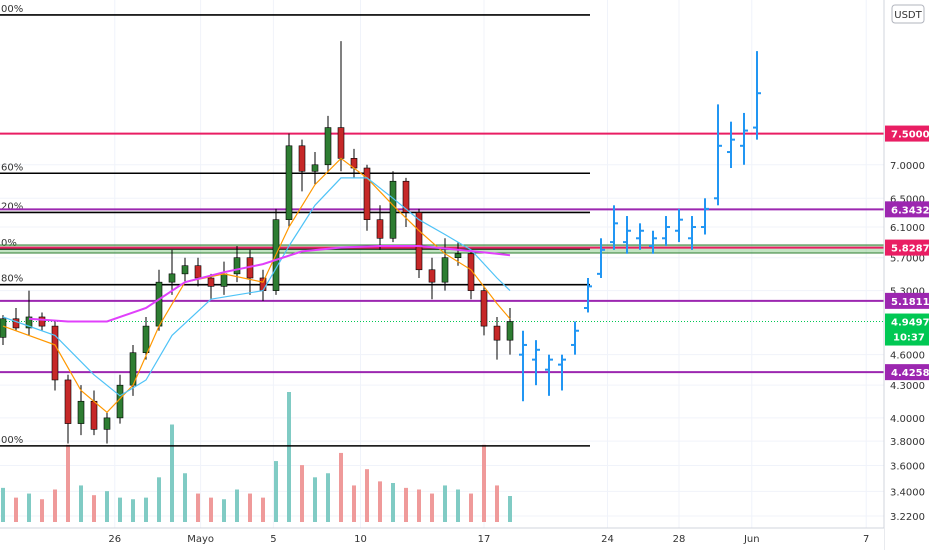 The height and width of the screenshot is (550, 932). I want to click on countdown-label: 10:37, so click(909, 338).